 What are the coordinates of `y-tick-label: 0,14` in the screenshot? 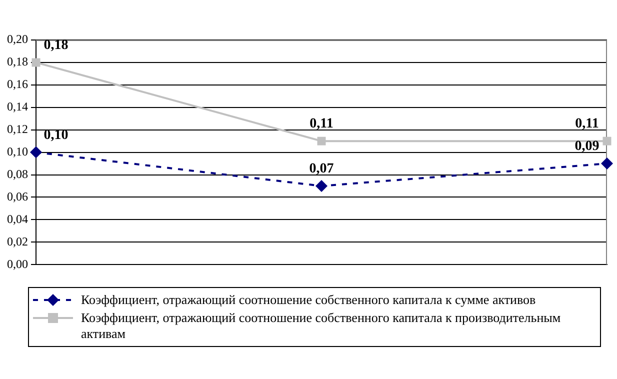 It's located at (17, 107).